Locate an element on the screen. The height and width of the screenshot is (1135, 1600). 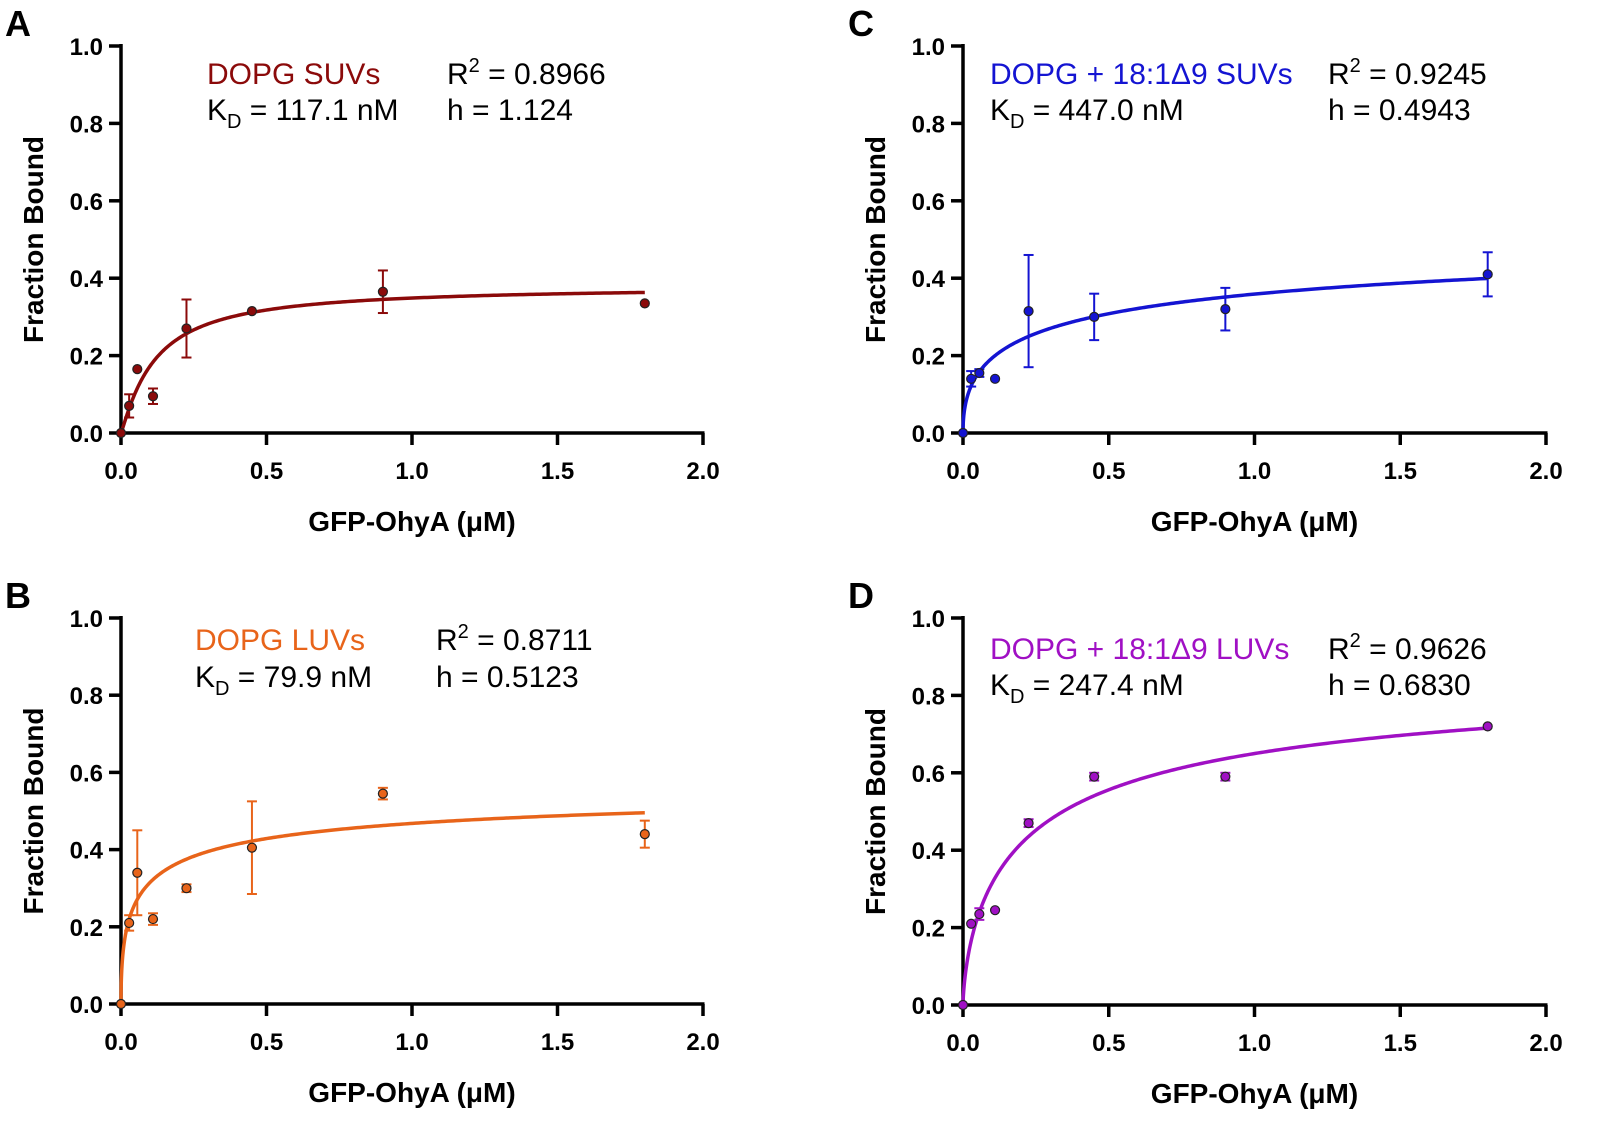
kd-value: = 117.1 nM is located at coordinates (319, 110).